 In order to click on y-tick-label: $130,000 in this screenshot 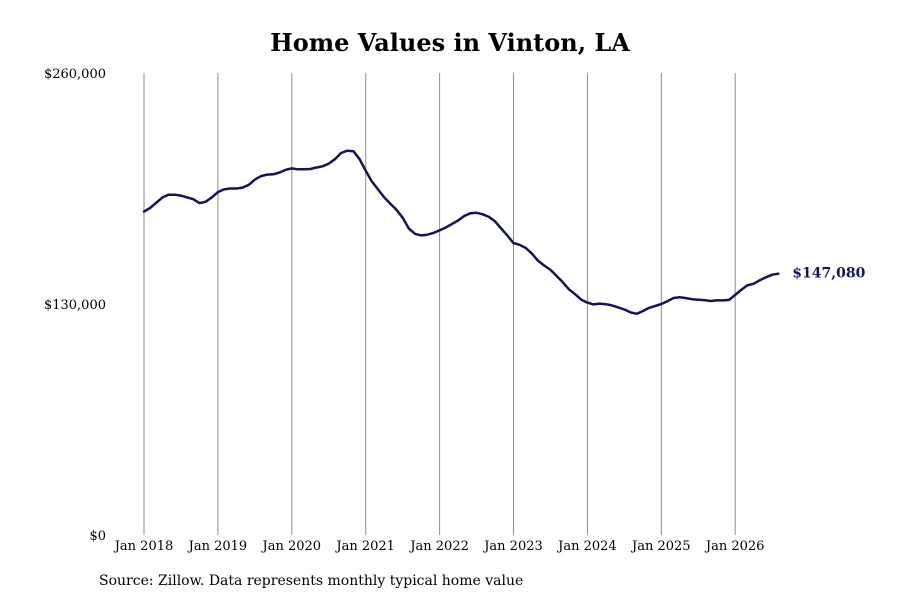, I will do `click(75, 305)`.